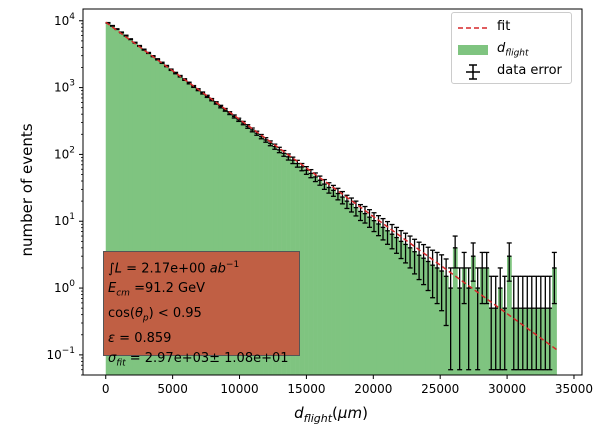  What do you see at coordinates (112, 288) in the screenshot?
I see `energy-var: E` at bounding box center [112, 288].